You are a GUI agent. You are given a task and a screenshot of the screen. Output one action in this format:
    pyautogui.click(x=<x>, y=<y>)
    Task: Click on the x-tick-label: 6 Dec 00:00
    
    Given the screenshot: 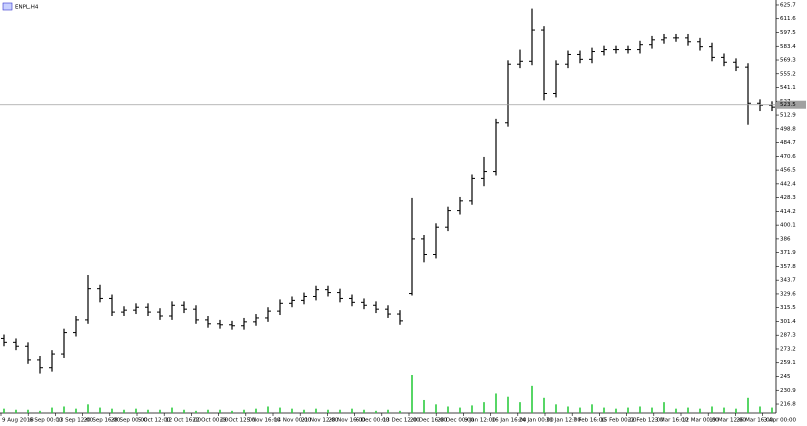 What is the action you would take?
    pyautogui.click(x=373, y=421)
    